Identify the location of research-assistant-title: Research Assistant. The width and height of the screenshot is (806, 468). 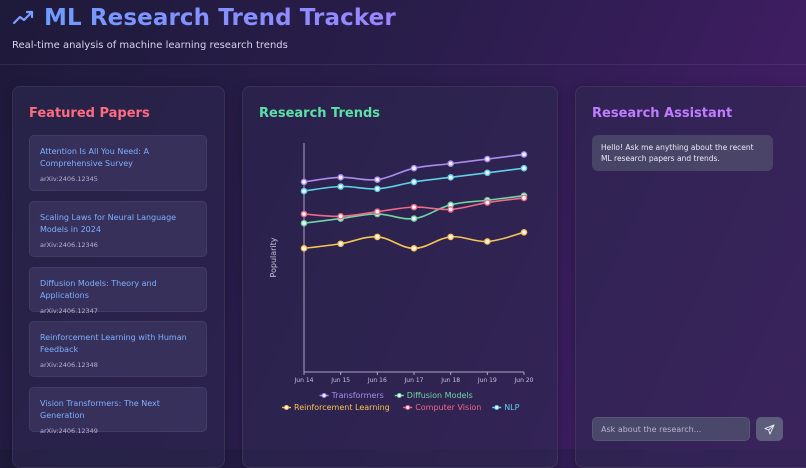
(662, 113).